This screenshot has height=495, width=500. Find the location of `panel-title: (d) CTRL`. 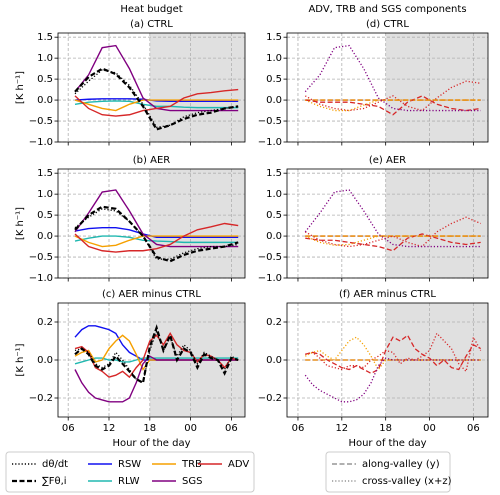

panel-title: (d) CTRL is located at coordinates (387, 24).